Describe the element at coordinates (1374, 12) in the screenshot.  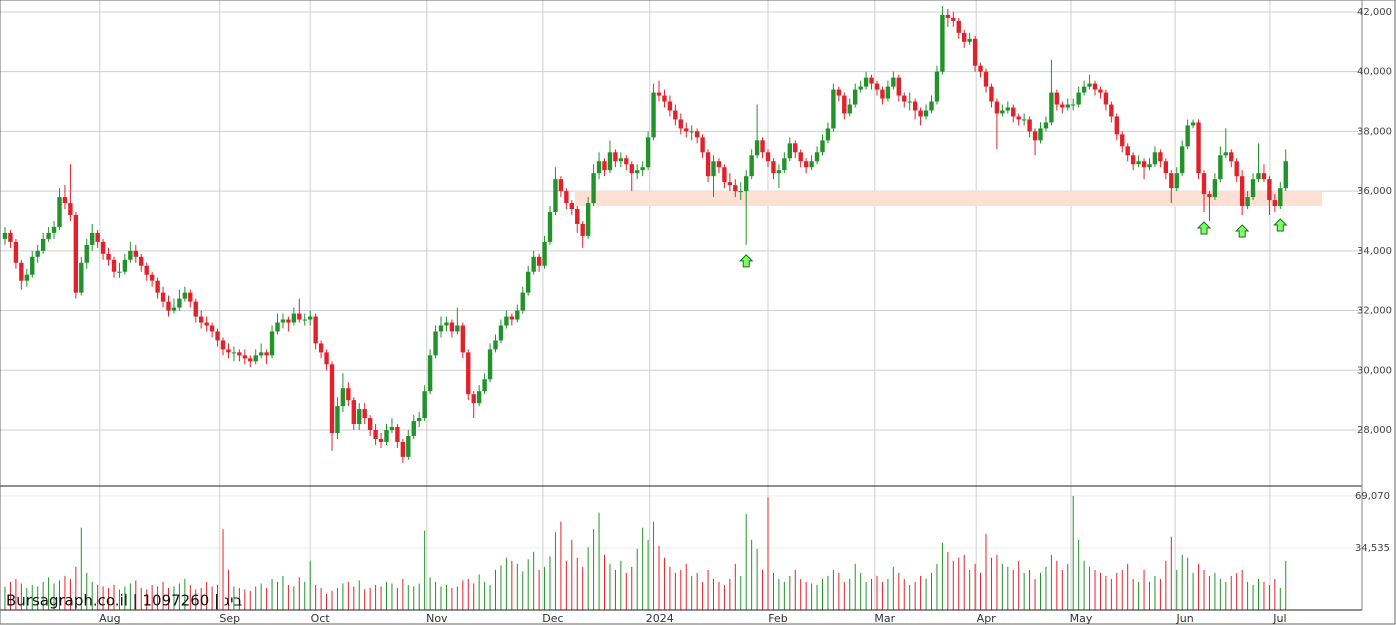
I see `y-tick-label: 42,000` at that location.